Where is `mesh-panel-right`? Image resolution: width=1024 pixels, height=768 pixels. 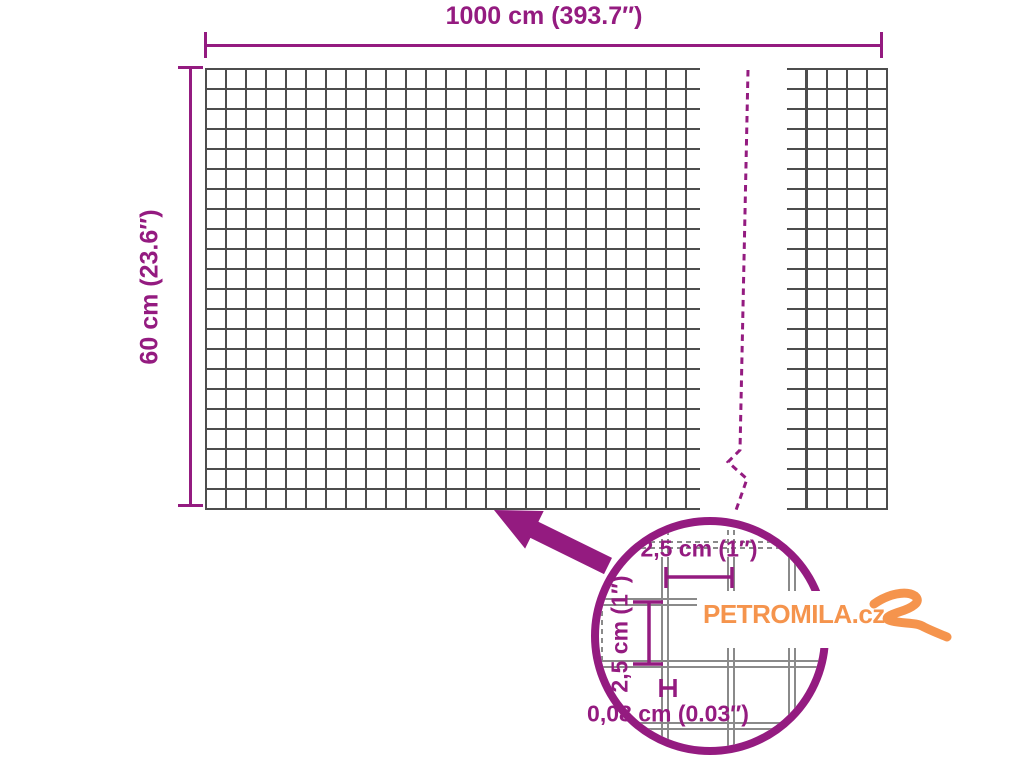 mesh-panel-right is located at coordinates (837, 289).